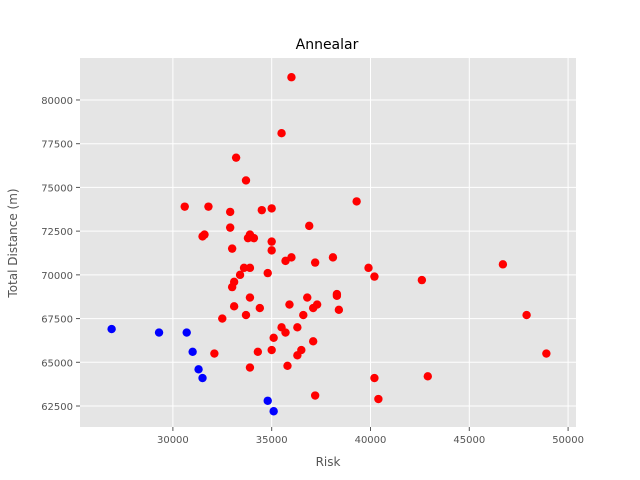 The width and height of the screenshot is (640, 480). I want to click on x-tick-label: 50000, so click(568, 440).